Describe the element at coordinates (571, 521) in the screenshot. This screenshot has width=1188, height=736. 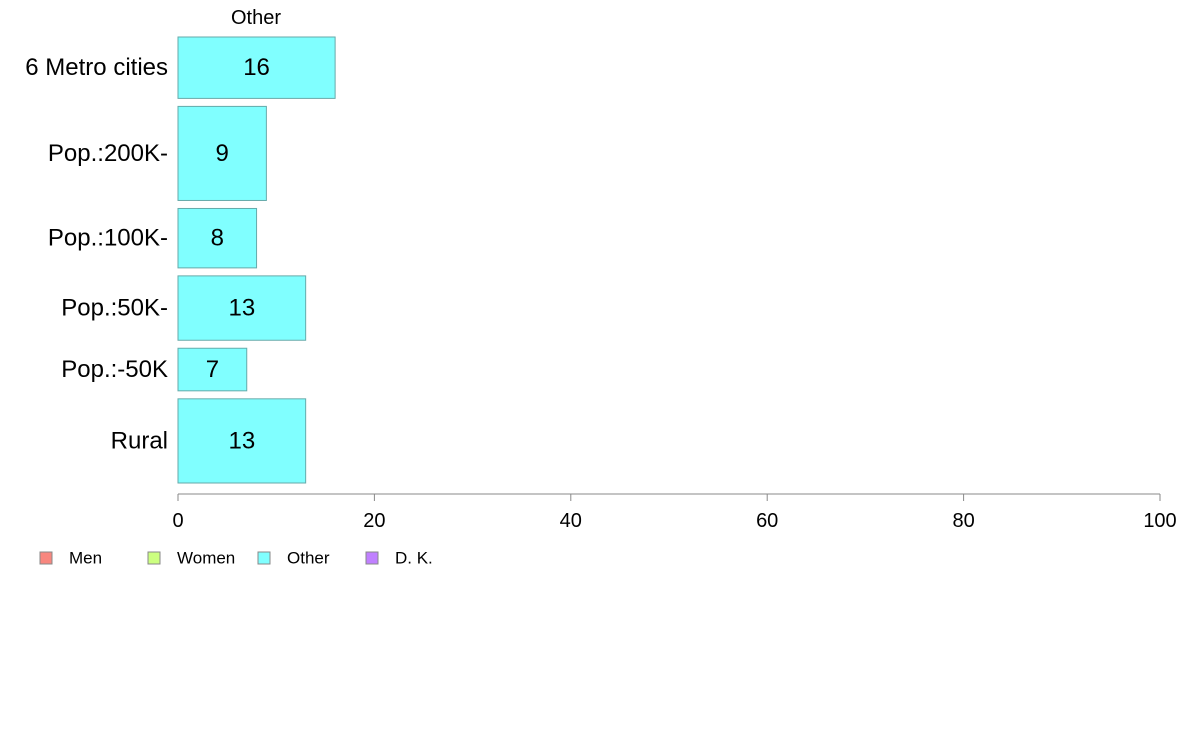
I see `x-tick-label: 40` at that location.